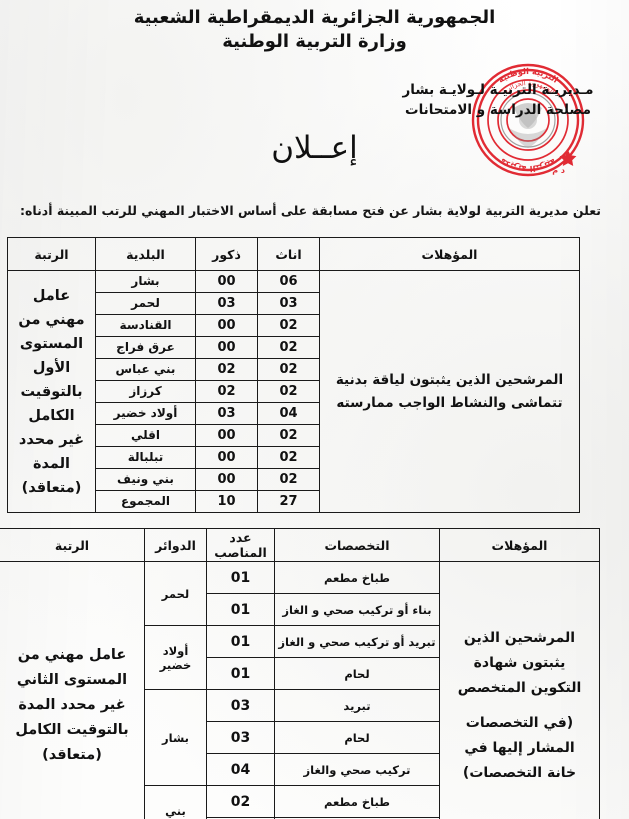 This screenshot has height=819, width=629. I want to click on th-males: ذكور, so click(226, 254).